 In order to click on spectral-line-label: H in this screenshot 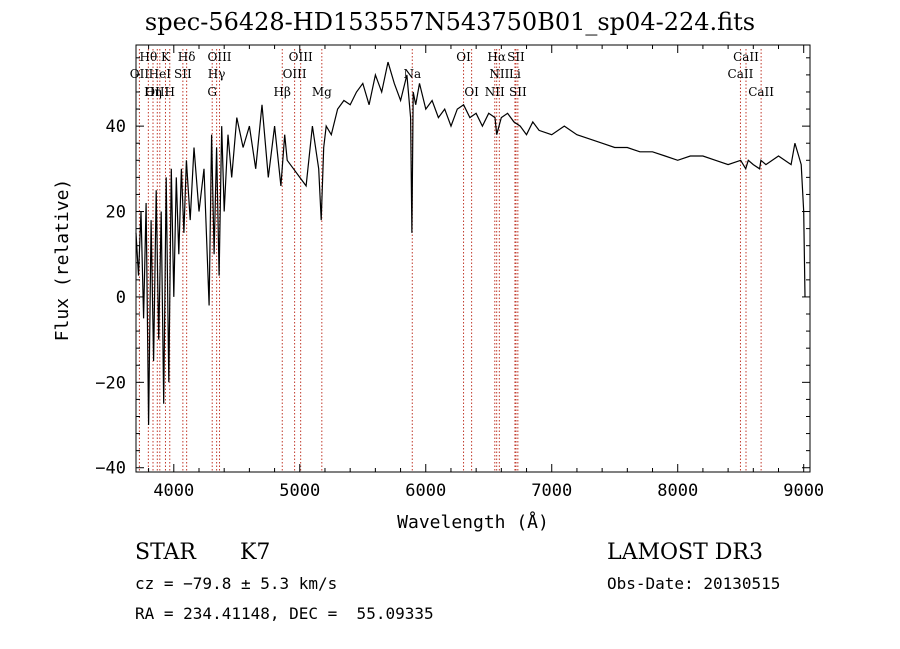, I will do `click(170, 92)`.